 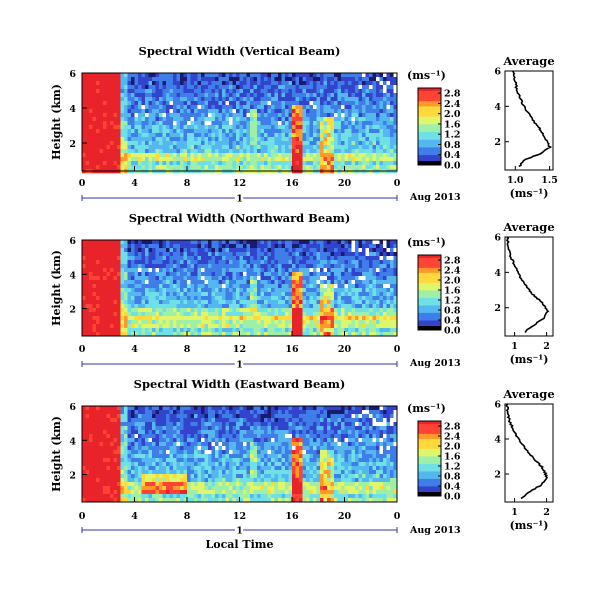 I want to click on colorbar-tick-label: 1.2, so click(x=452, y=301).